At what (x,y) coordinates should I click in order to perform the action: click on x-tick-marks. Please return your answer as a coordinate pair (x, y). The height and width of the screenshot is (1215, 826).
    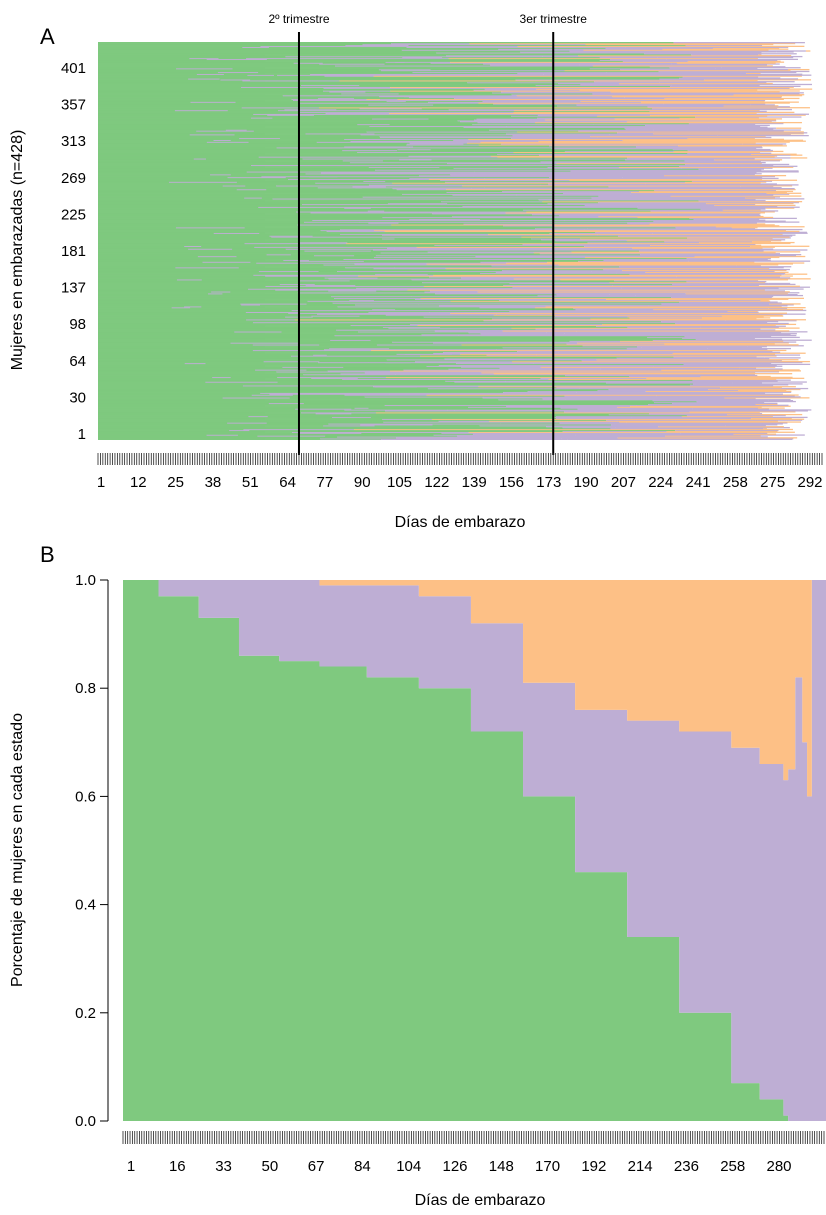
    Looking at the image, I should click on (460, 459).